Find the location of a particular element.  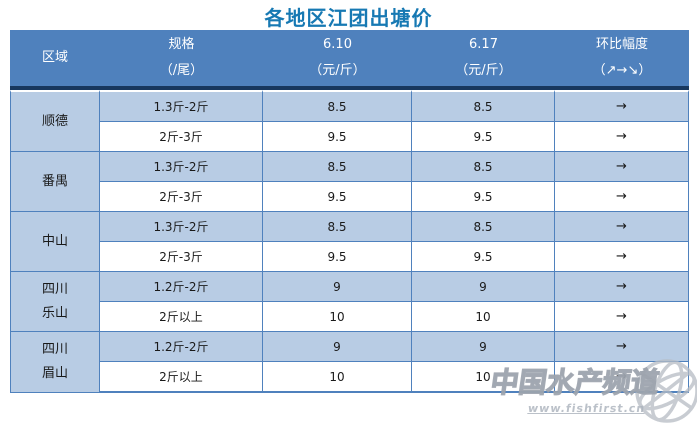

region-cell-sichuan-leshan: 四川 乐山 is located at coordinates (55, 302).